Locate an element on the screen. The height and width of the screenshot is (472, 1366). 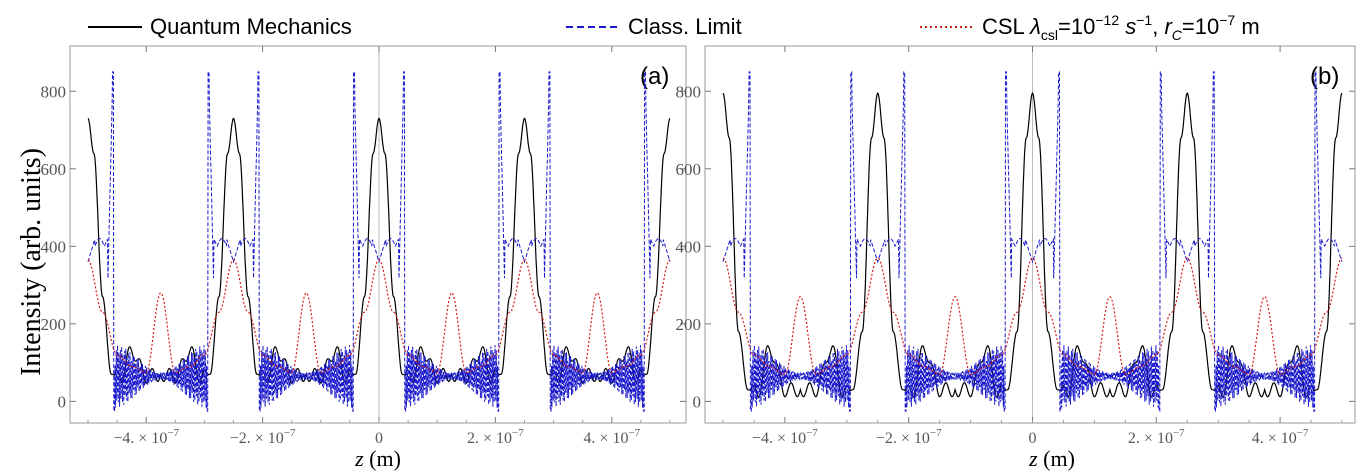
x-axis-label-a: z (m) is located at coordinates (377, 458).